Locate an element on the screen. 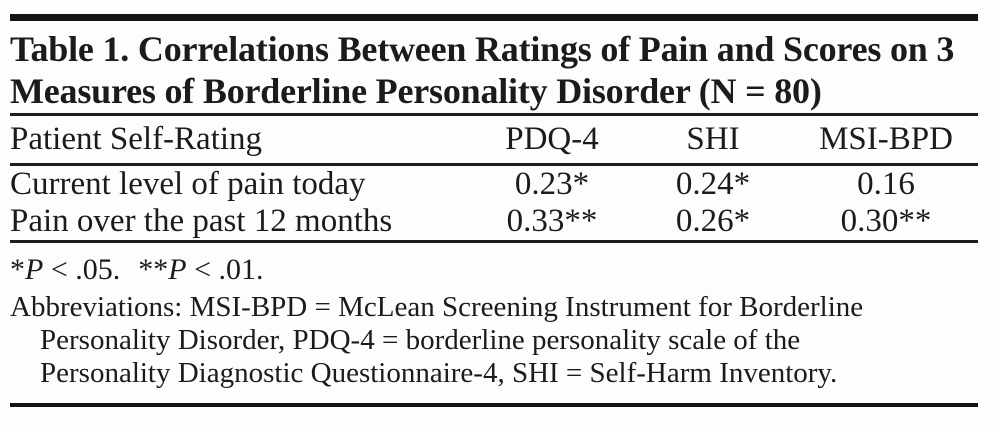 The width and height of the screenshot is (993, 429). row-label-current-pain: Current level of pain today is located at coordinates (188, 184).